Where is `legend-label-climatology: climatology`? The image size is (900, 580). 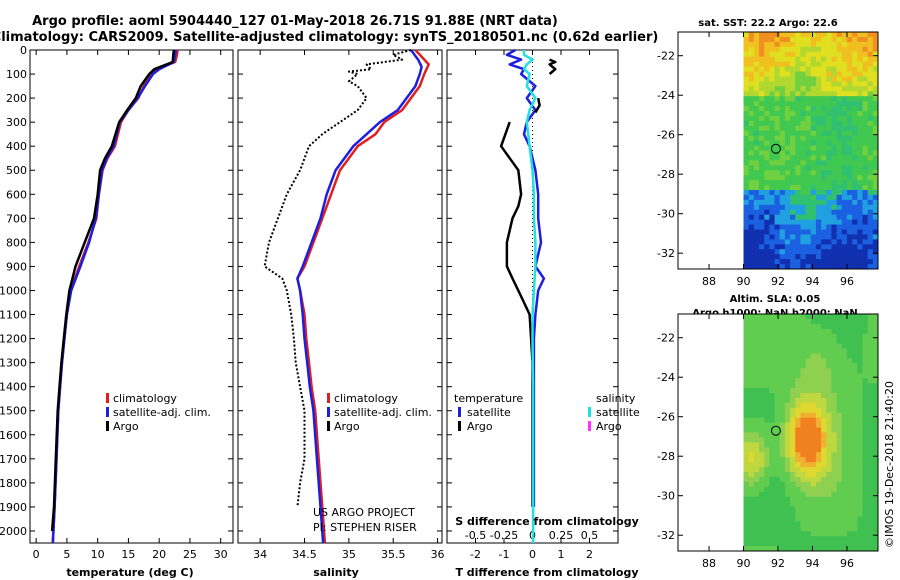 legend-label-climatology: climatology is located at coordinates (145, 398).